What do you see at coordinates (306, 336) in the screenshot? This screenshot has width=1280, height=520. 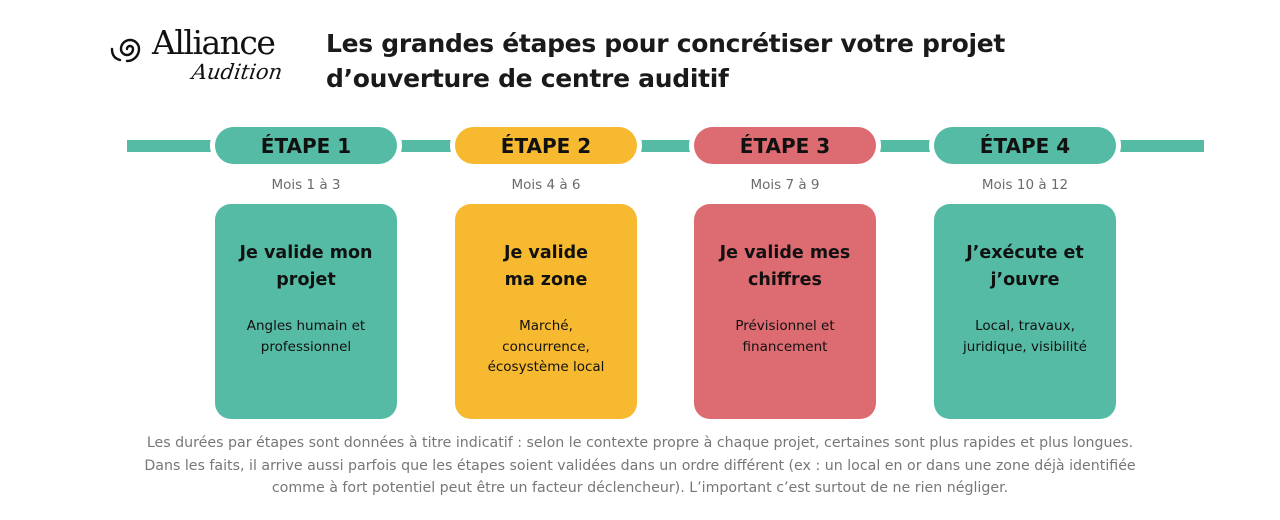 I see `step-card-description: Angles humain et professionnel` at bounding box center [306, 336].